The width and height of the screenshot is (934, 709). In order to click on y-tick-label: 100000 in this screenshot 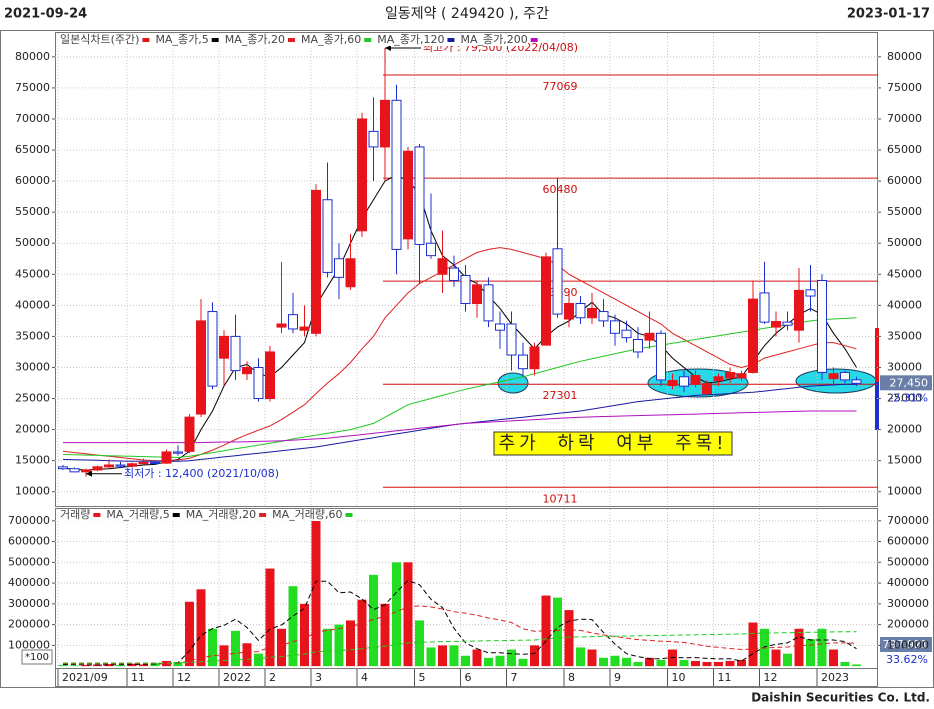, I will do `click(29, 644)`.